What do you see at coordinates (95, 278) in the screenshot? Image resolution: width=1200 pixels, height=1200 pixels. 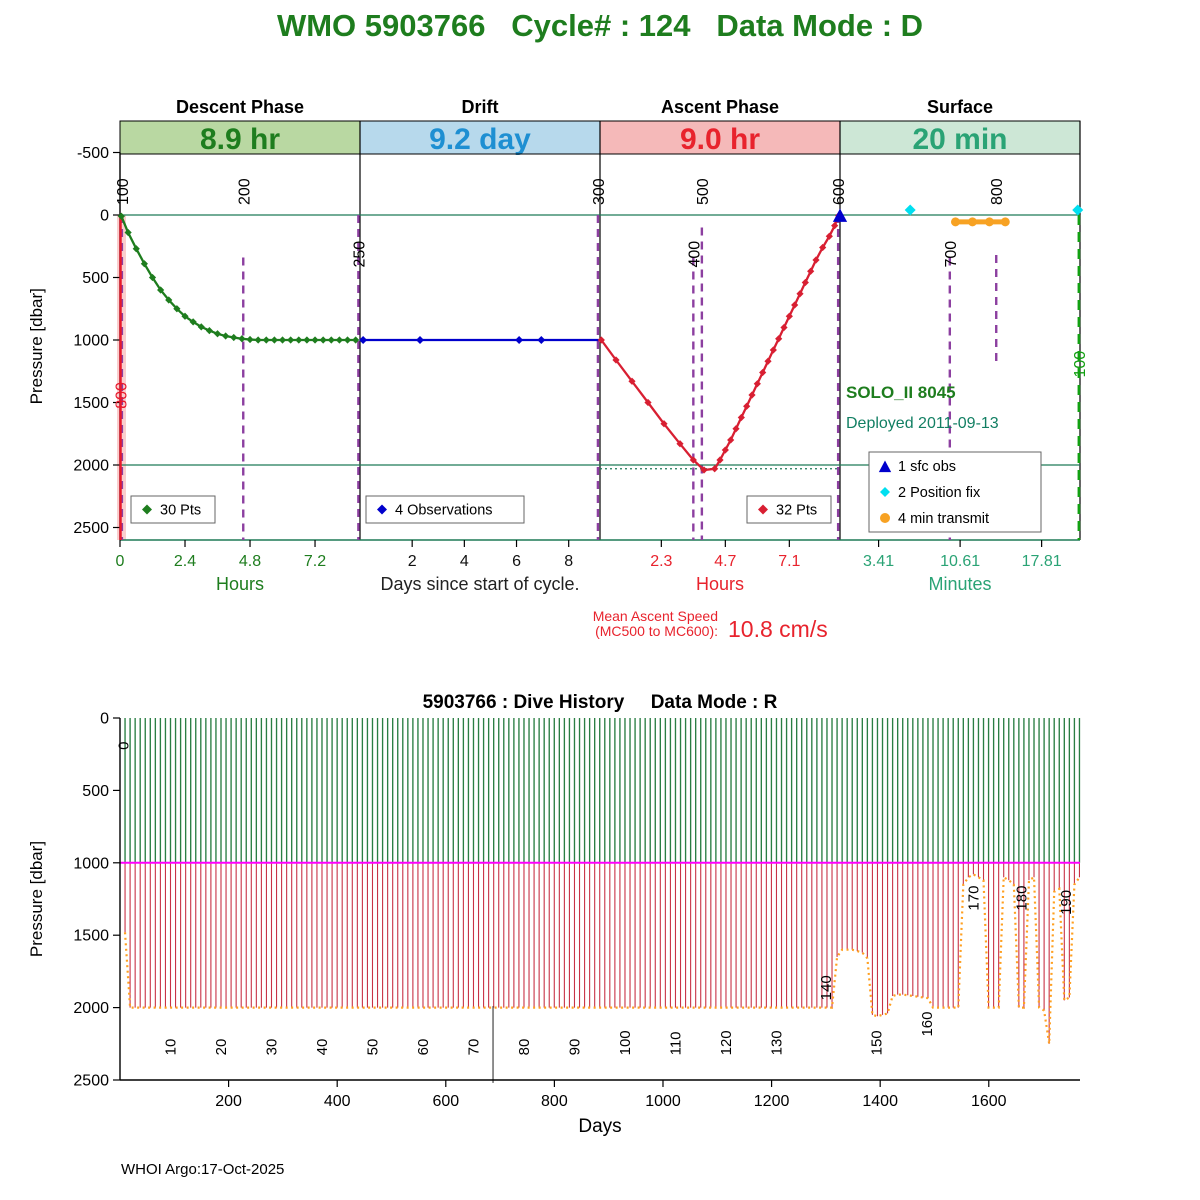 I see `profile-y-tick-label: 500` at bounding box center [95, 278].